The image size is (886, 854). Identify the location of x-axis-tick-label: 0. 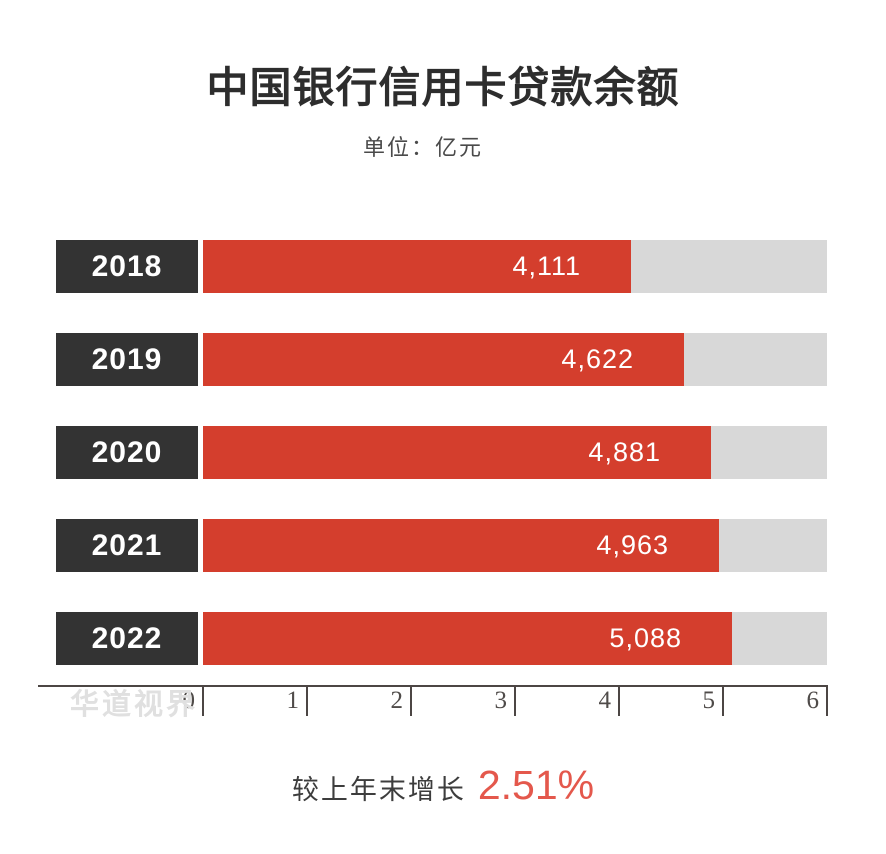
(189, 700).